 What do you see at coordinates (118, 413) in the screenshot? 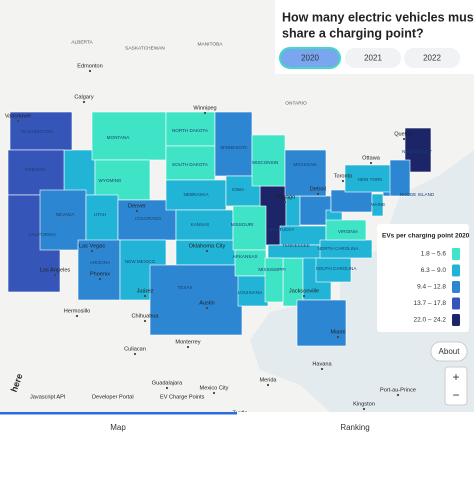
I see `tab-indicator` at bounding box center [118, 413].